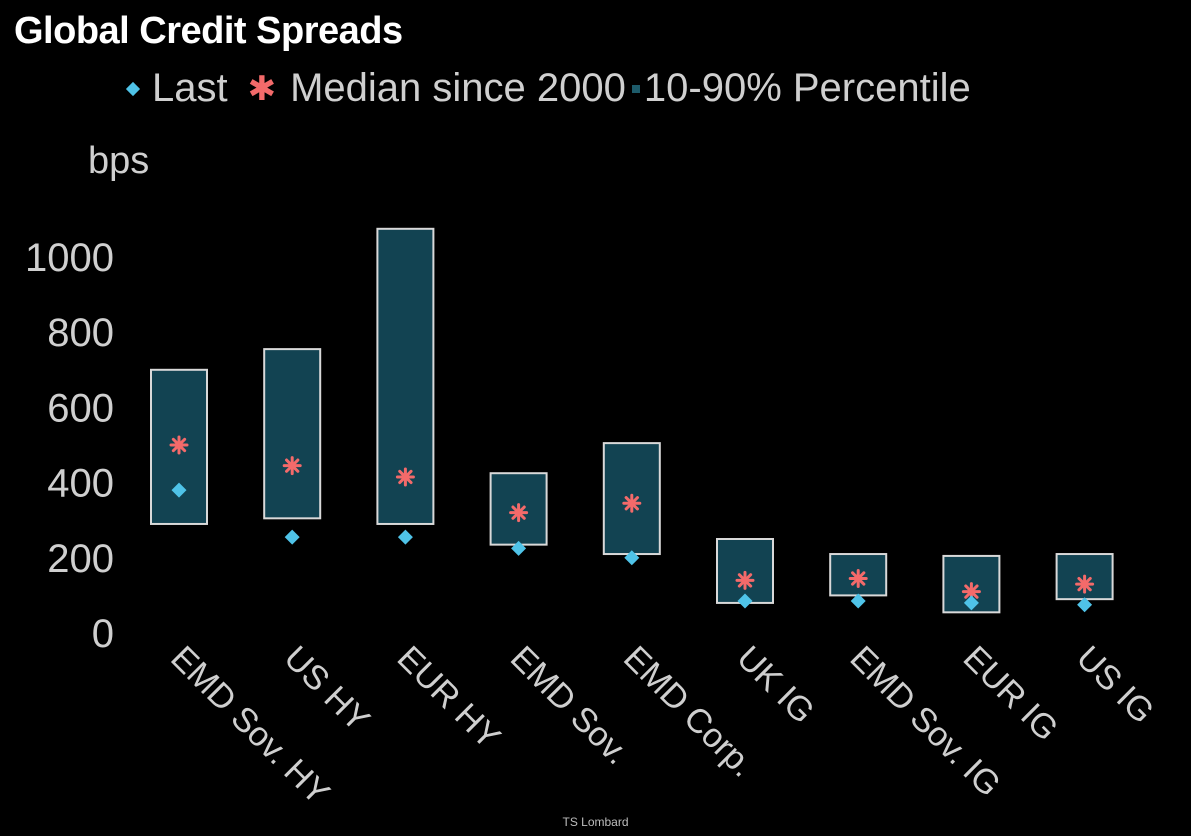 This screenshot has width=1191, height=836. Describe the element at coordinates (190, 88) in the screenshot. I see `legend-last-label: Last` at that location.